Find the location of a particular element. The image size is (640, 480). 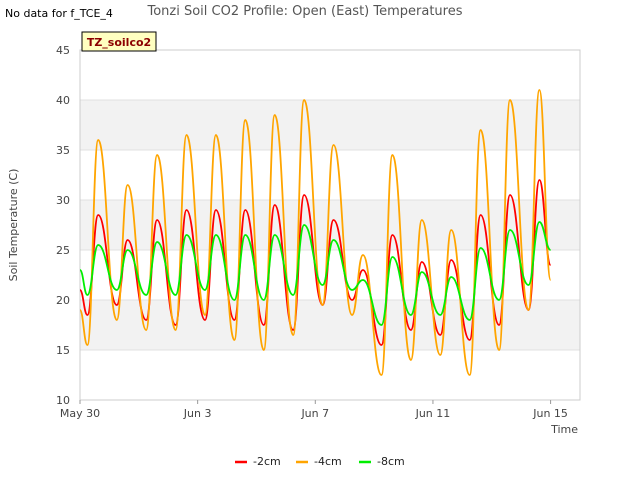

x-tick-label: Jun 11 is located at coordinates (433, 413).